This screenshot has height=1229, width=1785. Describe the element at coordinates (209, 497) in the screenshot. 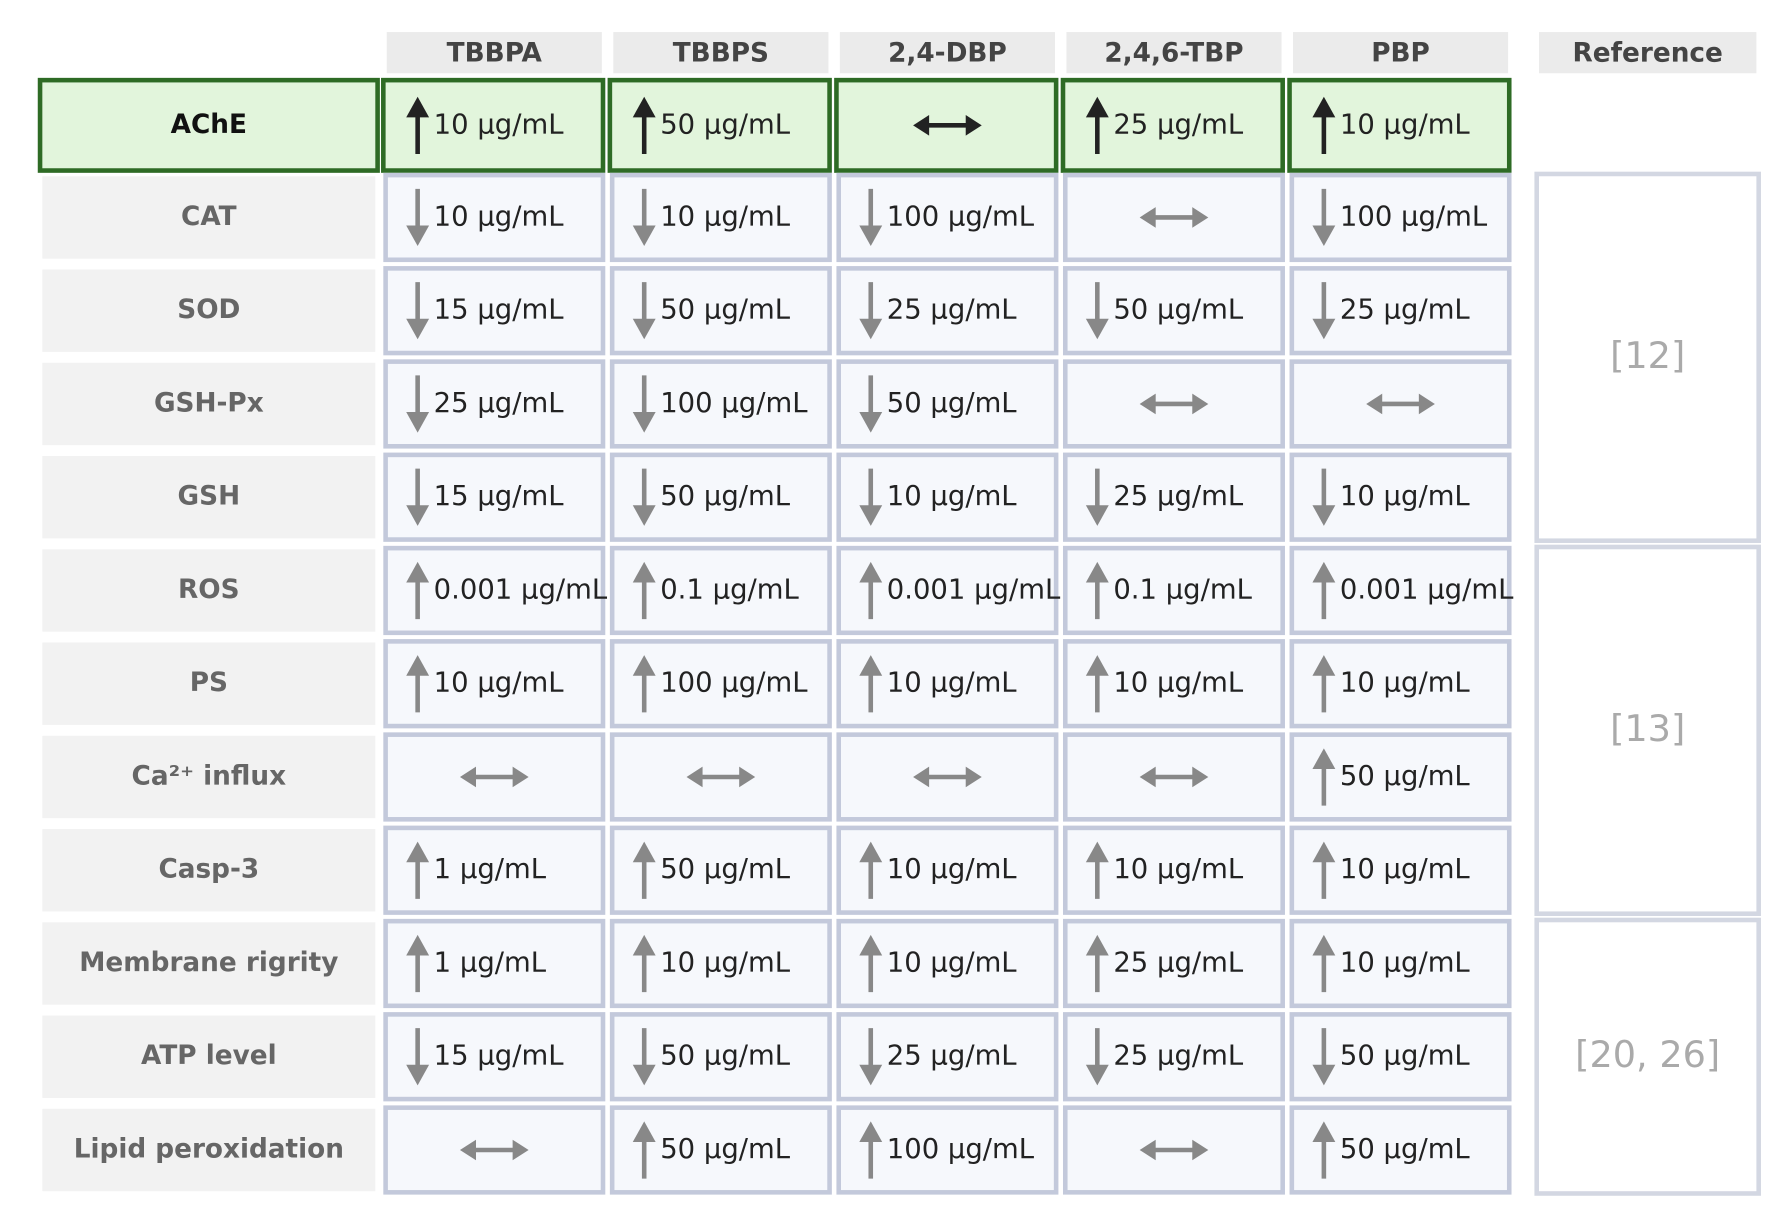

I see `row-label: GSH` at that location.